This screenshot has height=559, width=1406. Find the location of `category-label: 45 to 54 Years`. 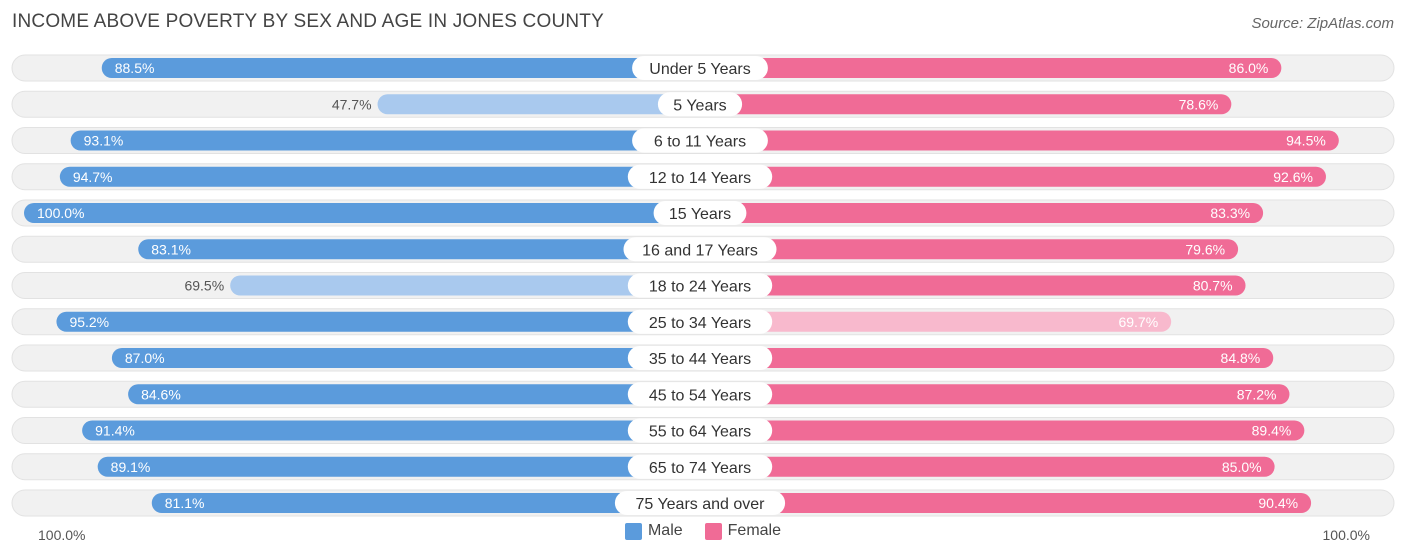

category-label: 45 to 54 Years is located at coordinates (700, 395).